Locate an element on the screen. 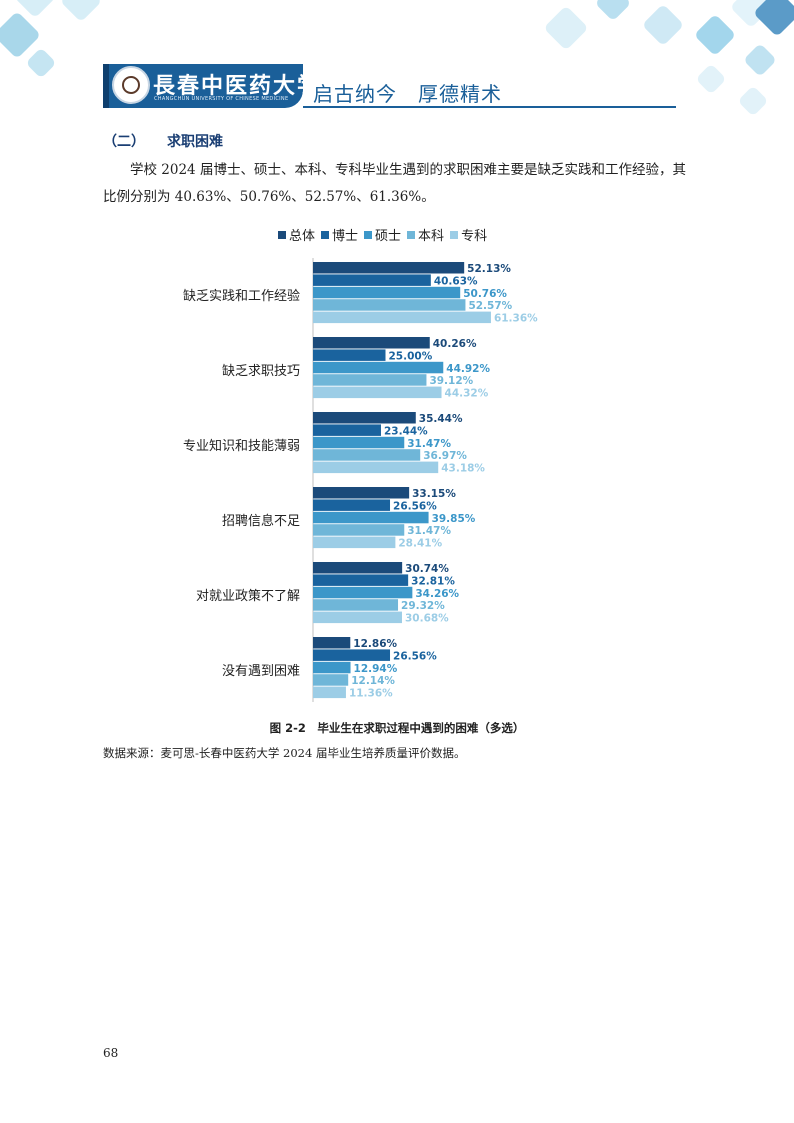 The height and width of the screenshot is (1123, 794). legend-item: 硕士 is located at coordinates (382, 234).